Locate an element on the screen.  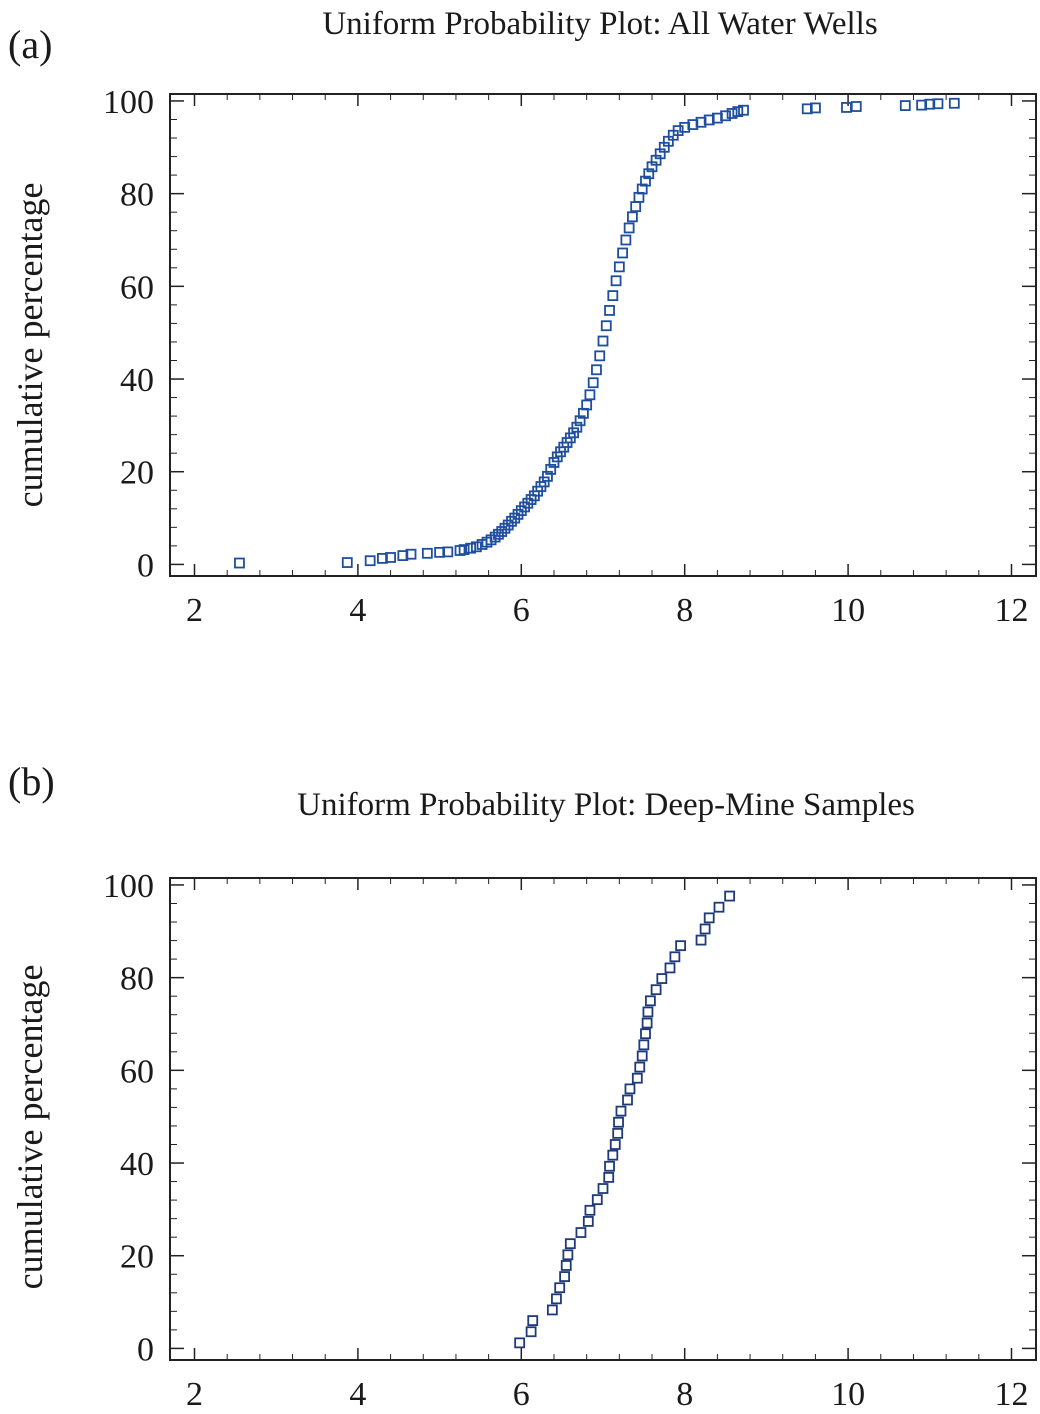
panel-a-ylabel: cumulative percentage is located at coordinates (30, 345).